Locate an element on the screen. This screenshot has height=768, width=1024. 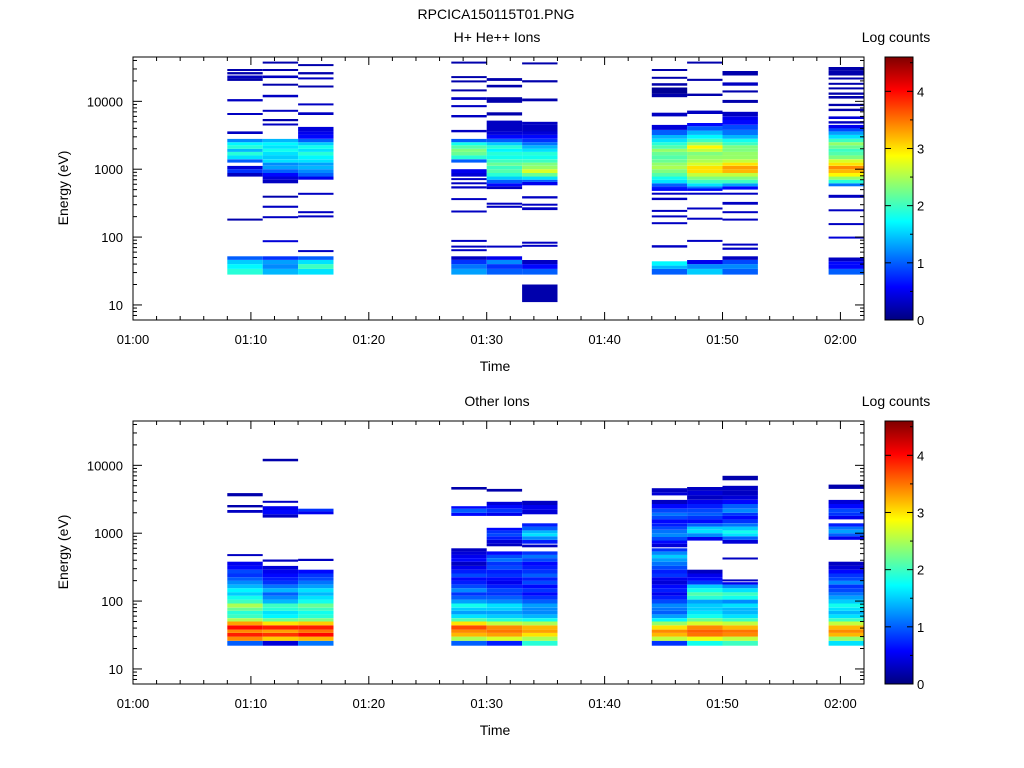
colorbar-tick-label: 4 is located at coordinates (920, 455).